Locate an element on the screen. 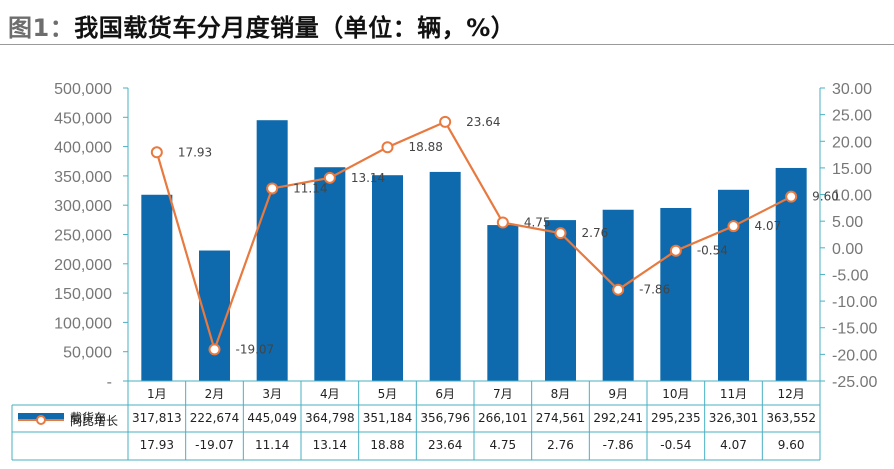 The height and width of the screenshot is (469, 894). right-tick-label: 5.00 is located at coordinates (847, 222).